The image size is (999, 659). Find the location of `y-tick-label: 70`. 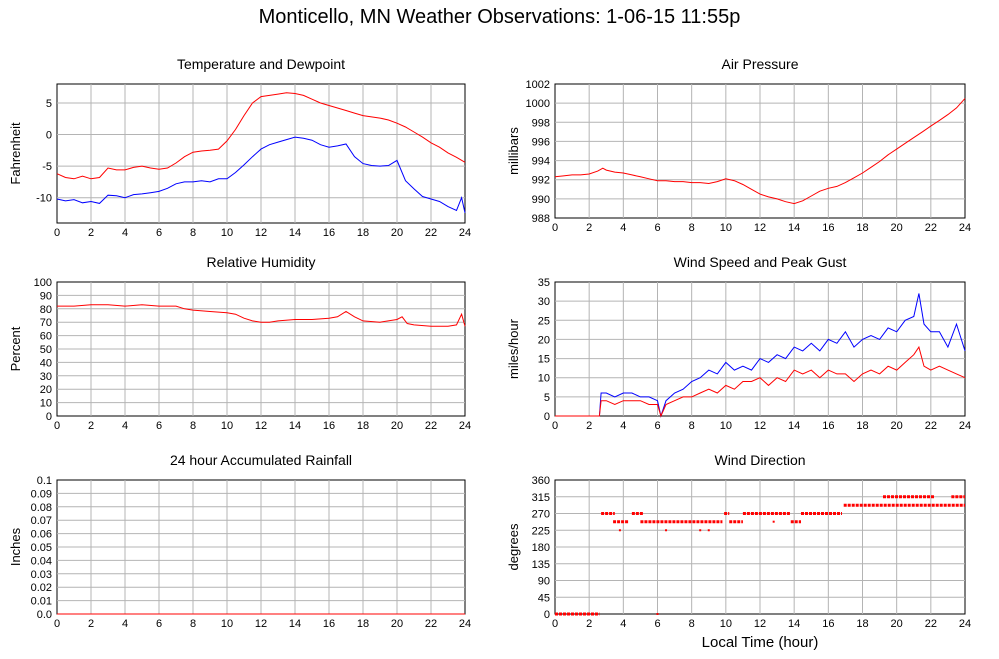

y-tick-label: 70 is located at coordinates (46, 323).